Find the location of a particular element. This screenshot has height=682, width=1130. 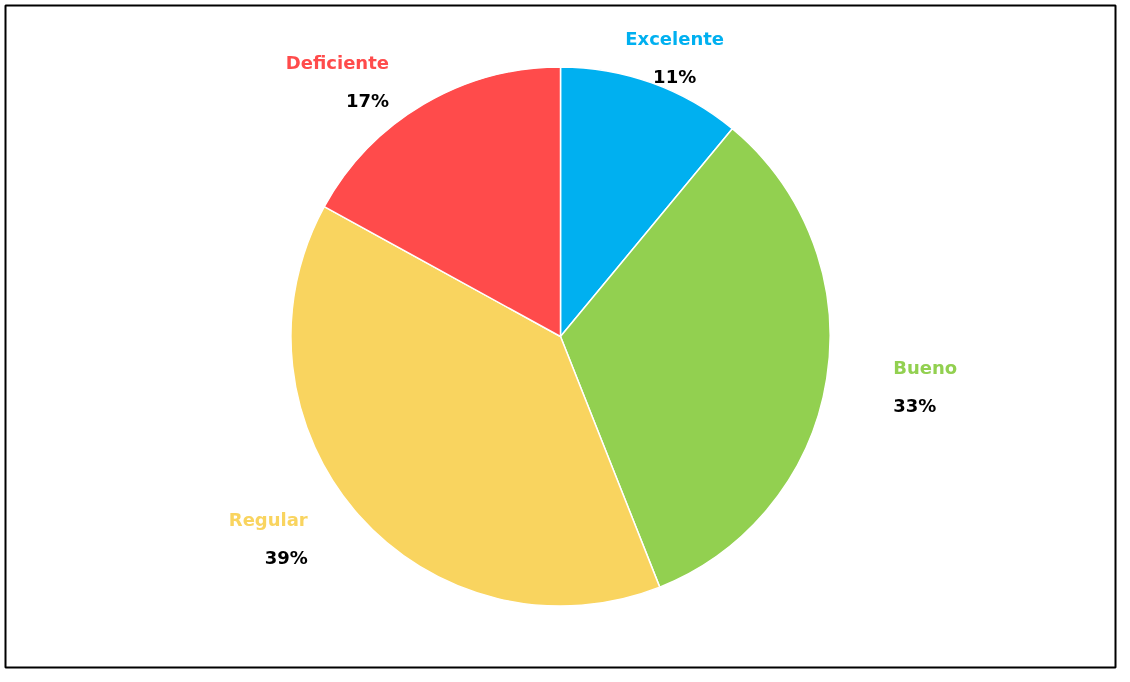

slice-label: Bueno is located at coordinates (925, 368).